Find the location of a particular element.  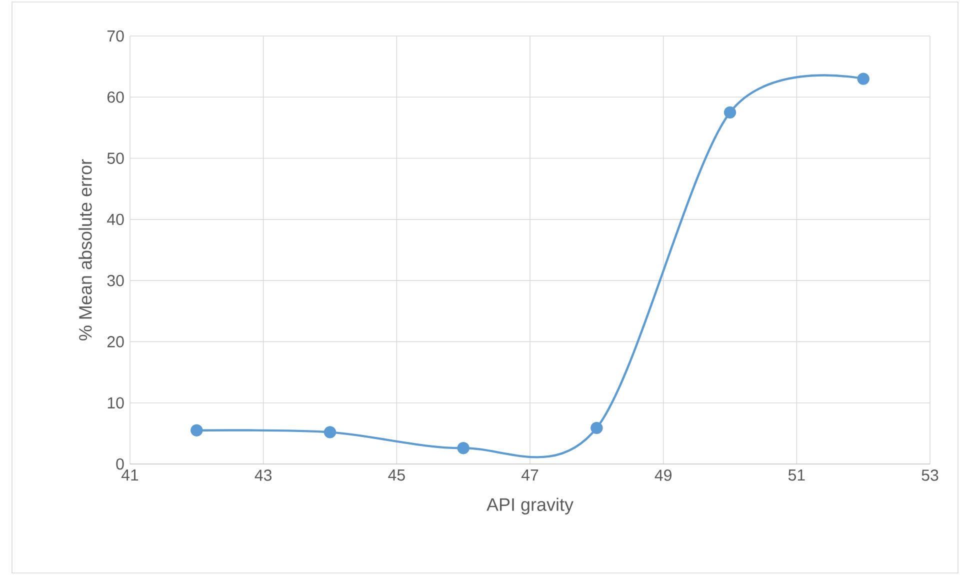

y-tick-label: 0 is located at coordinates (120, 464).